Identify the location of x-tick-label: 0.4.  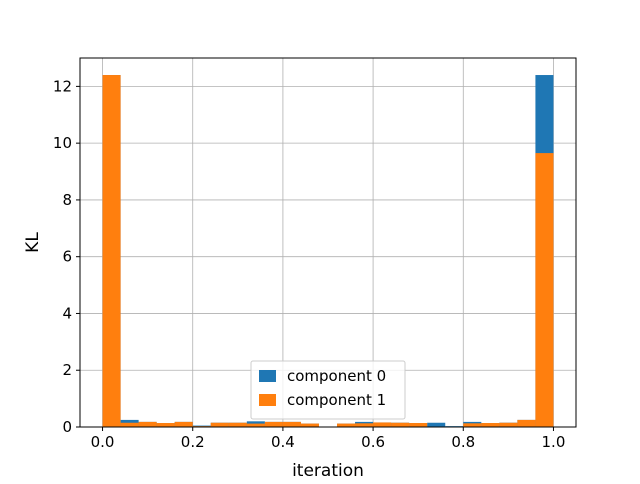
(283, 442).